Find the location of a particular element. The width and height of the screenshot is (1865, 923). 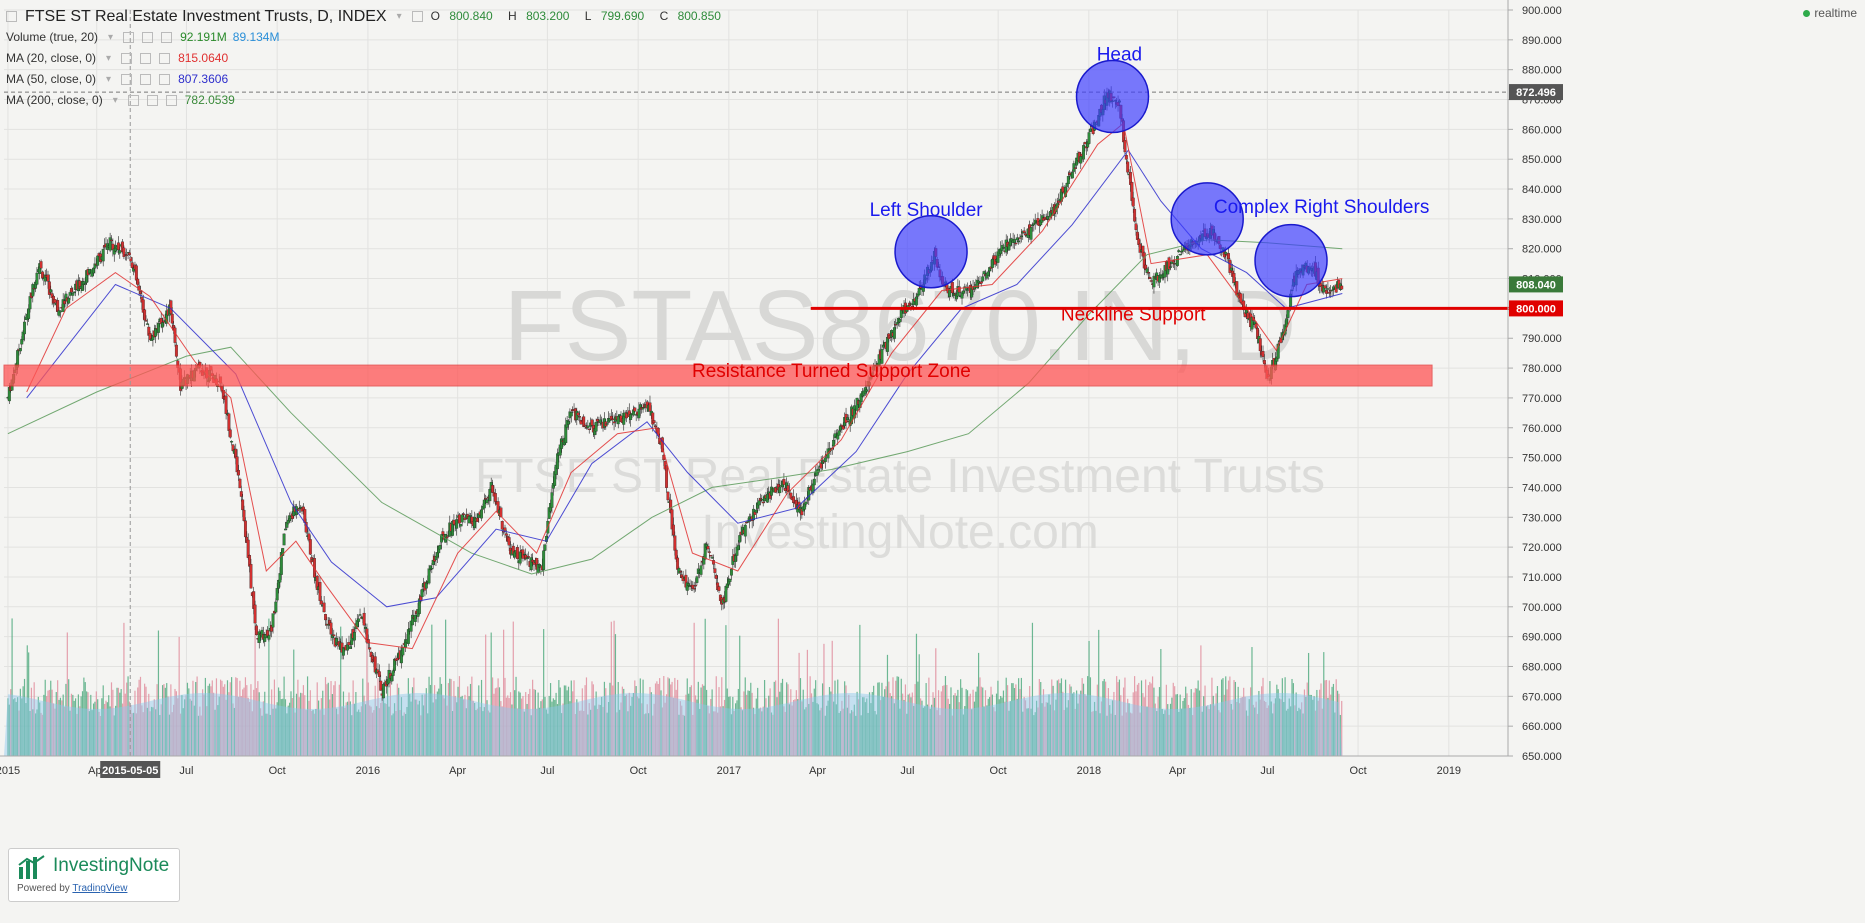

time-axis-label: 2016 is located at coordinates (368, 771).